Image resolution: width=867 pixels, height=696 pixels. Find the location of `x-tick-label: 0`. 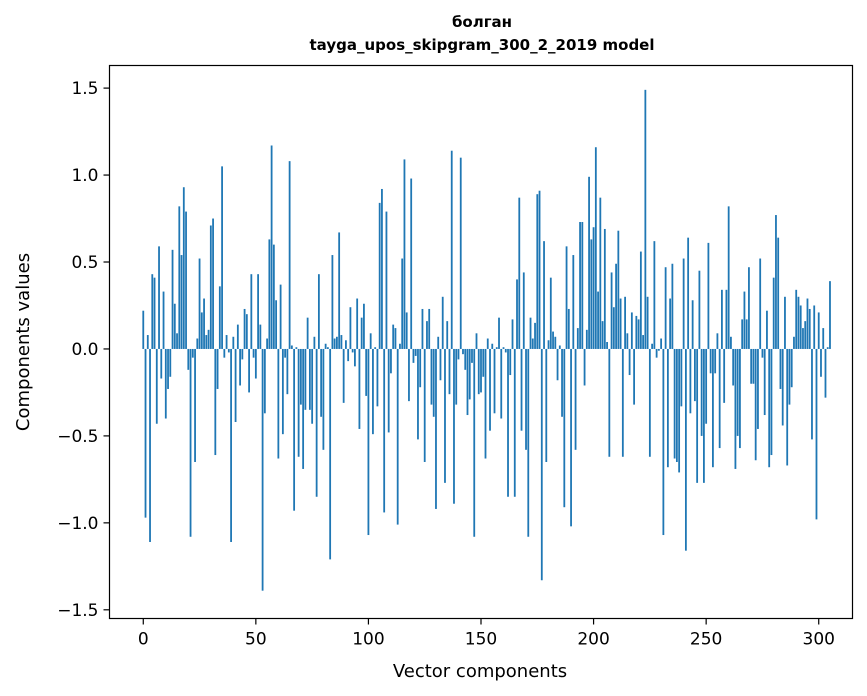

x-tick-label: 0 is located at coordinates (143, 640).